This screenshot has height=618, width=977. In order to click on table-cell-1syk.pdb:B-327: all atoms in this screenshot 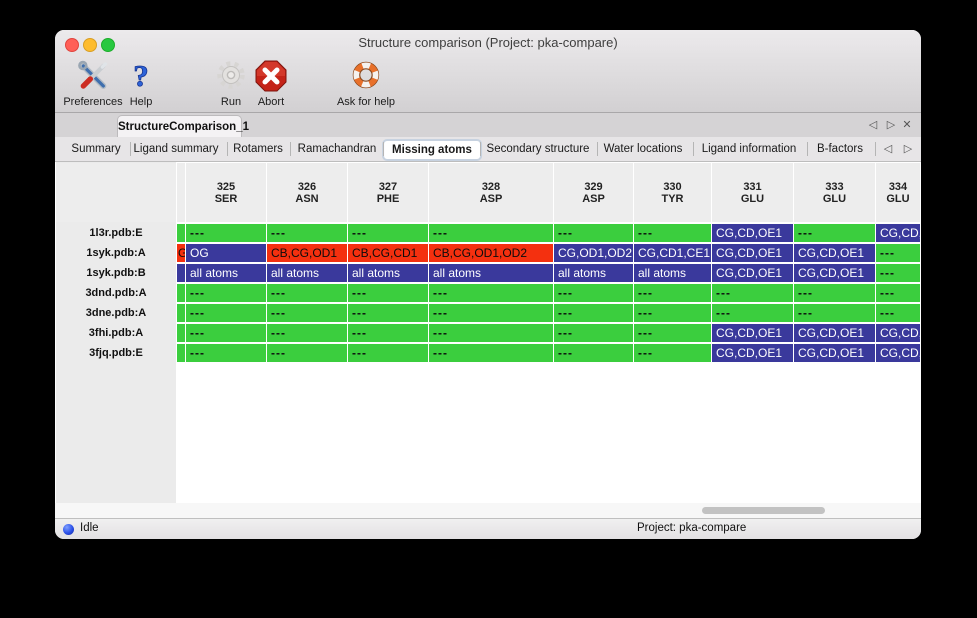, I will do `click(388, 273)`.